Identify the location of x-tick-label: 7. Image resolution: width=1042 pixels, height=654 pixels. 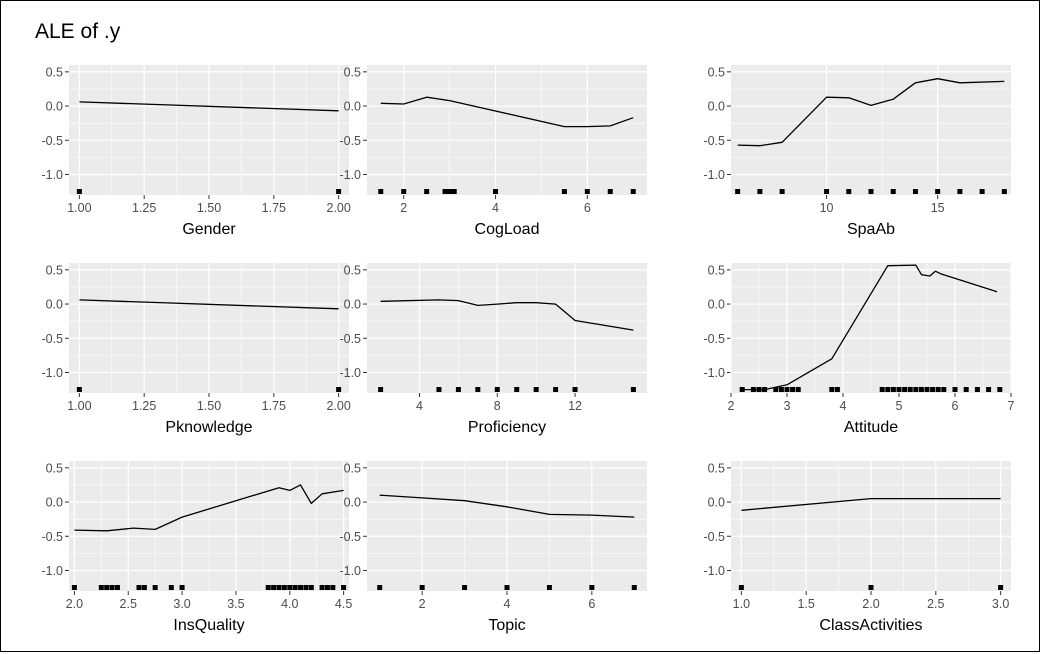
(1011, 406).